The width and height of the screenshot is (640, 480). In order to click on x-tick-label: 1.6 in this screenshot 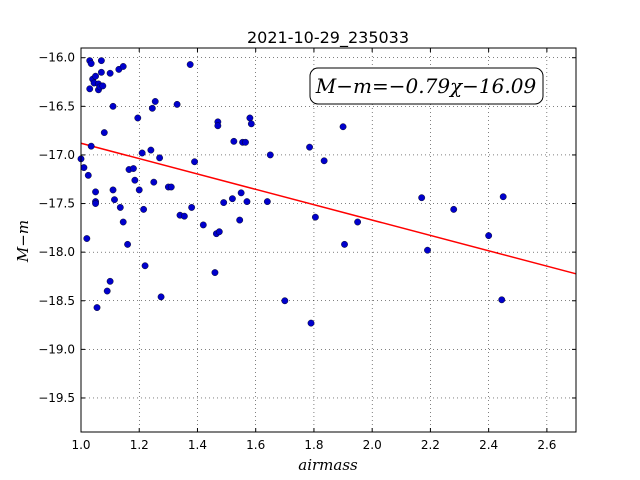, I will do `click(255, 445)`.